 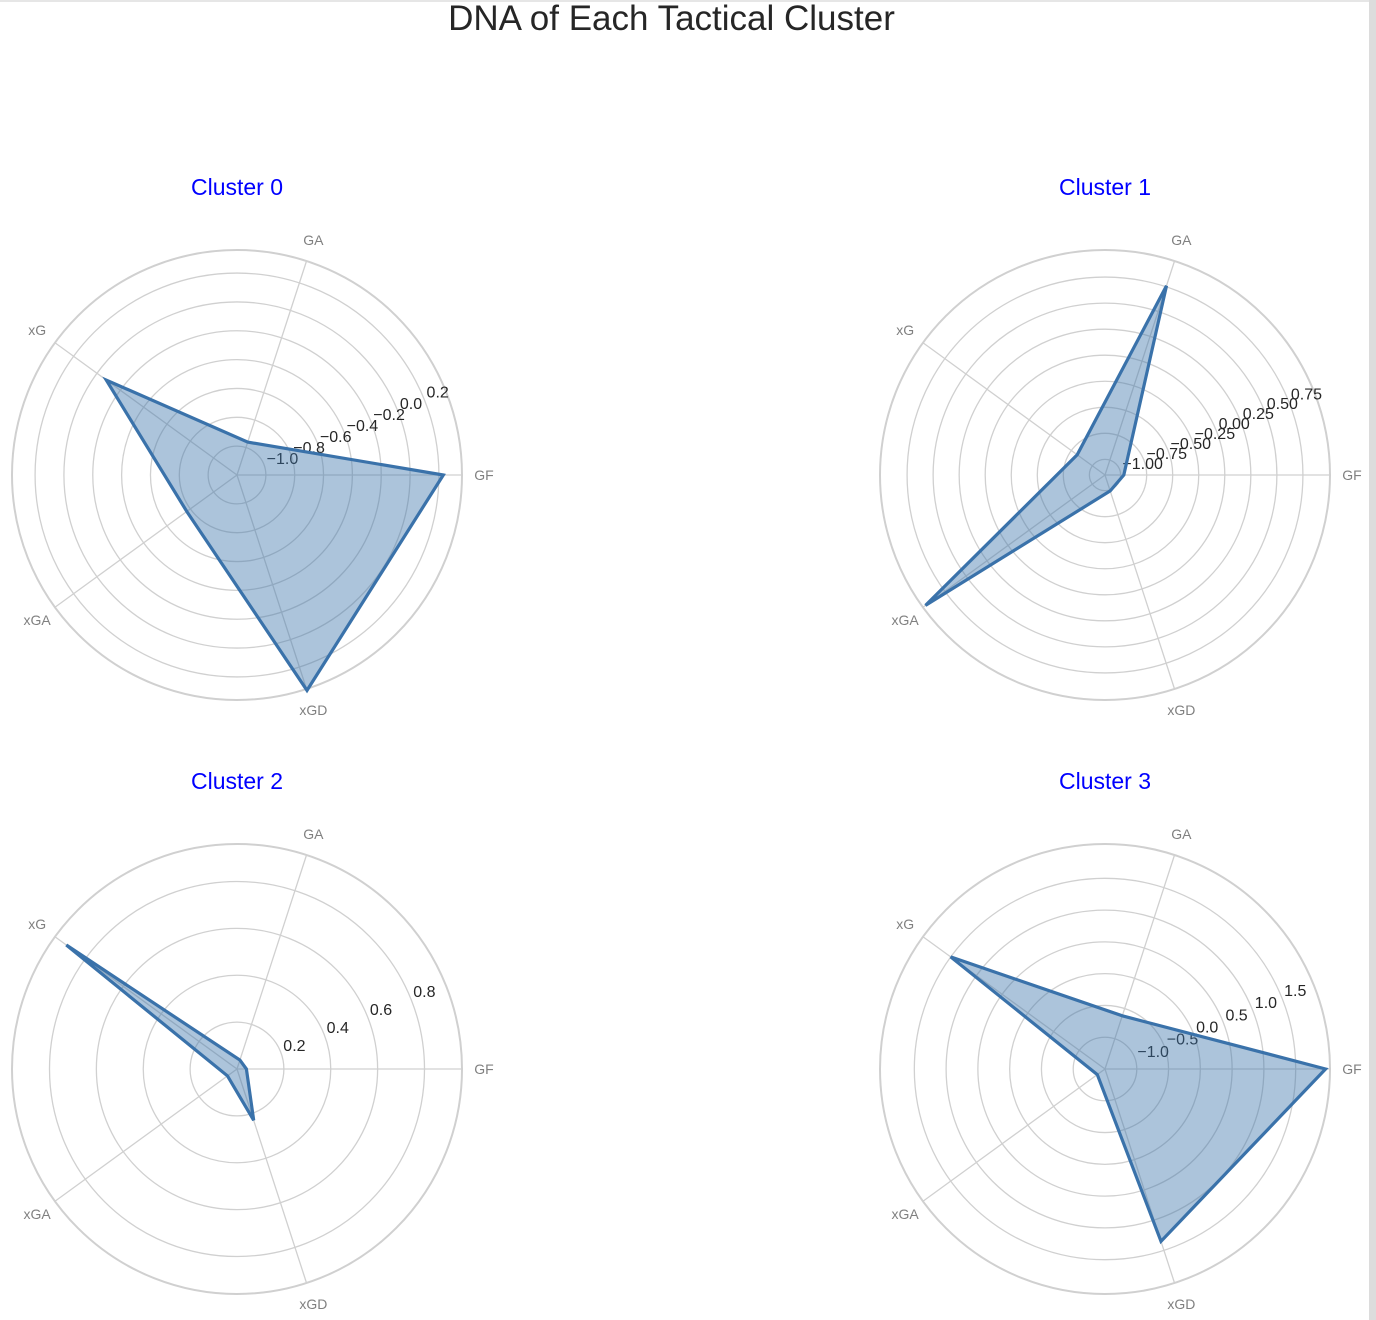 What do you see at coordinates (671, 19) in the screenshot?
I see `figure-title: DNA of Each Tactical Cluster` at bounding box center [671, 19].